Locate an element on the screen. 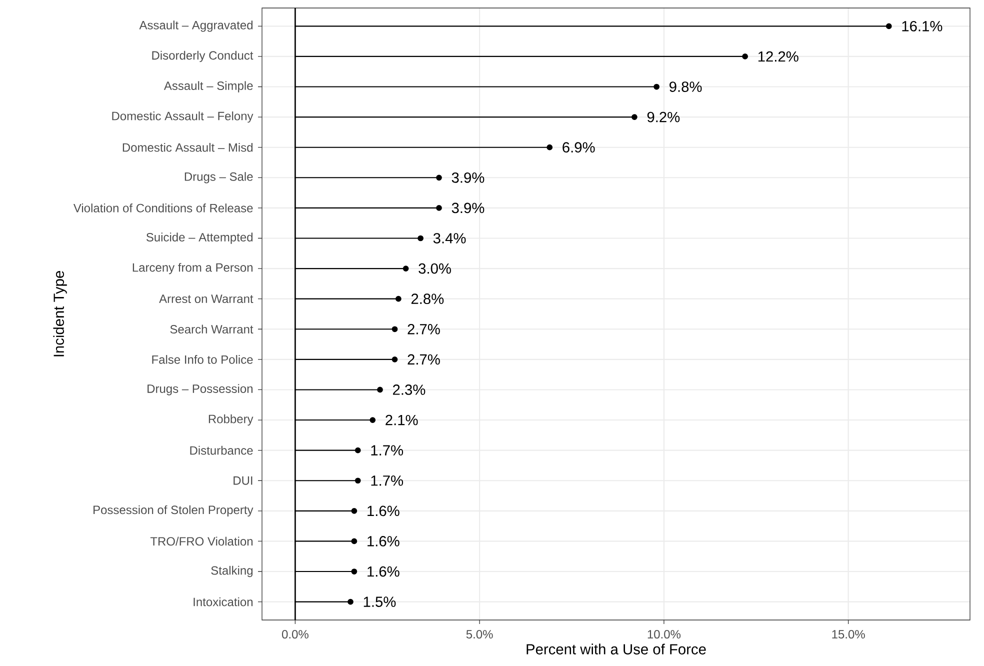  y-tick-label: TRO/FRO Violation is located at coordinates (201, 541).